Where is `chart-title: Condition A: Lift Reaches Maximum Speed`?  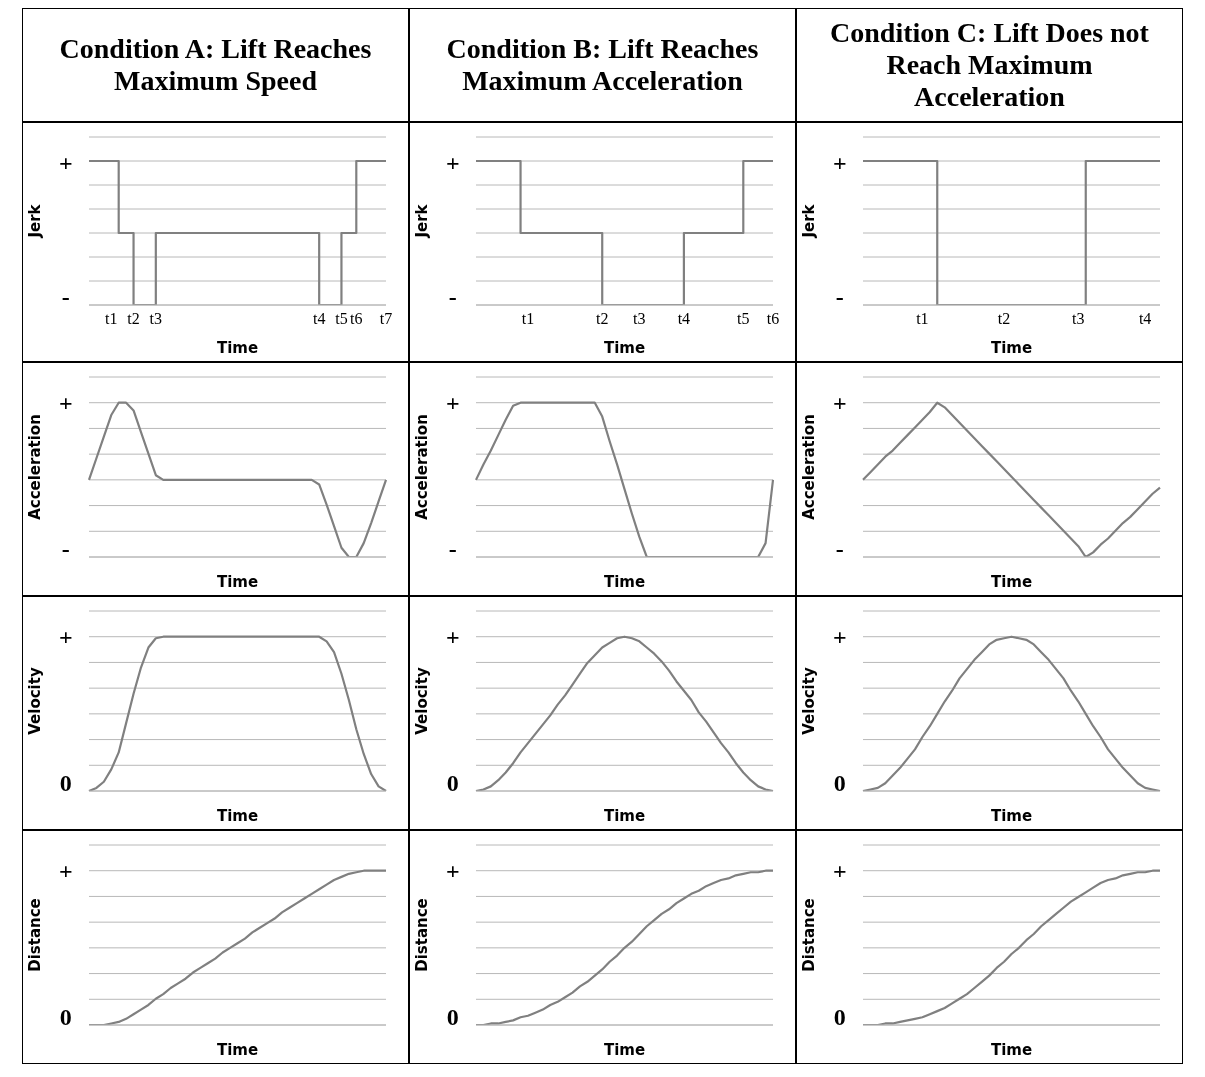 chart-title: Condition A: Lift Reaches Maximum Speed is located at coordinates (215, 66).